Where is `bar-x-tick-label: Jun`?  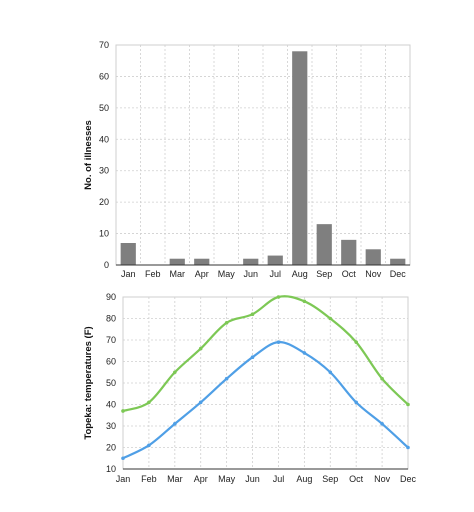 bar-x-tick-label: Jun is located at coordinates (250, 274).